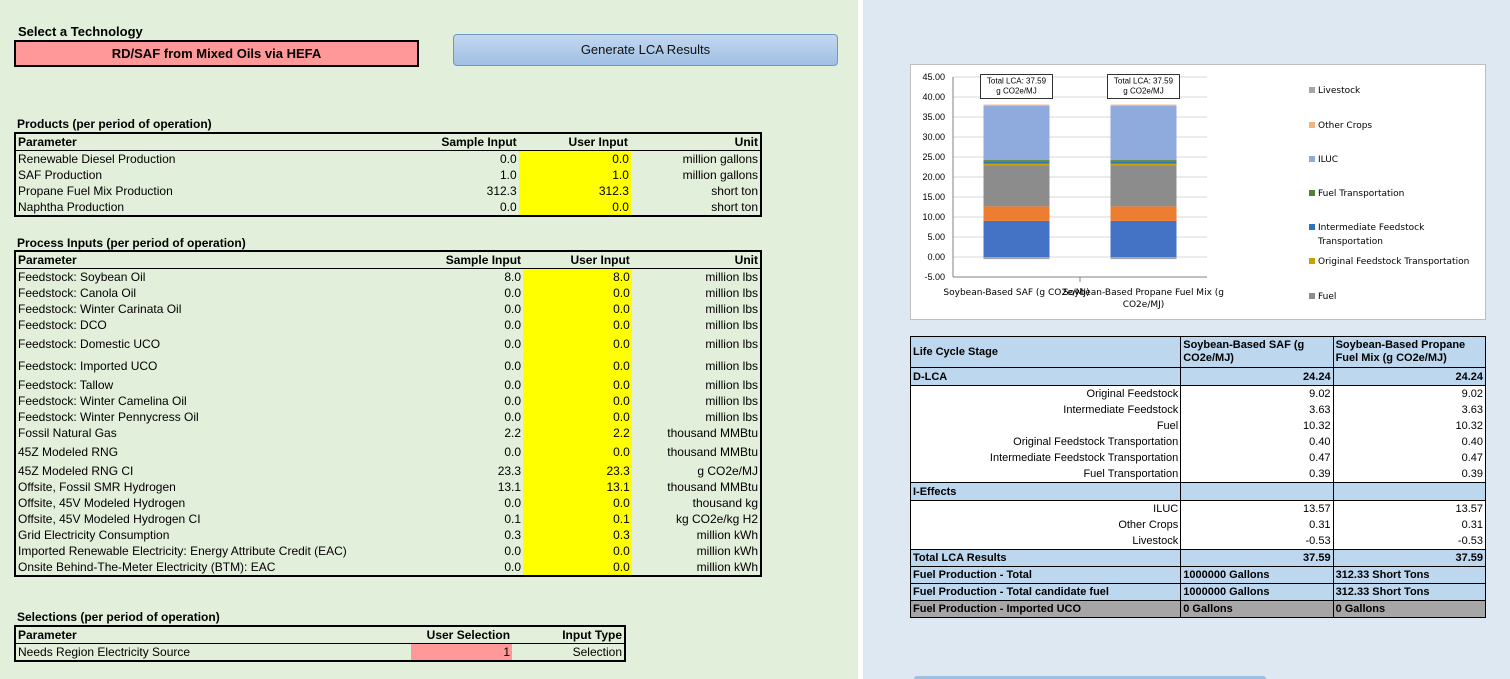 This screenshot has height=679, width=1510. I want to click on unit-cell: million gallons, so click(720, 159).